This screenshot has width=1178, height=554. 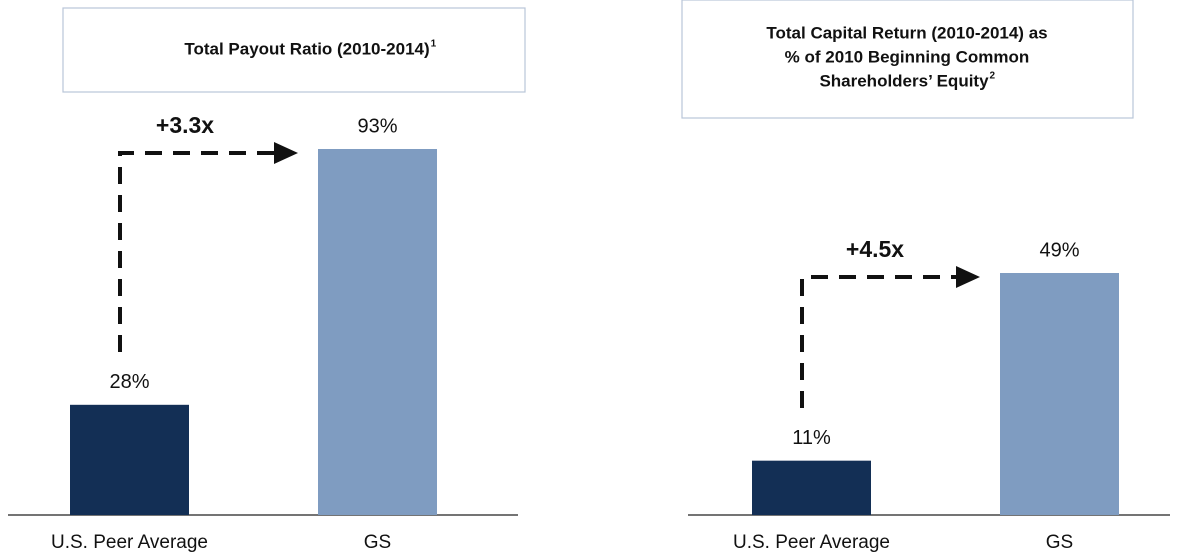 What do you see at coordinates (185, 125) in the screenshot?
I see `annotation: +3.3x` at bounding box center [185, 125].